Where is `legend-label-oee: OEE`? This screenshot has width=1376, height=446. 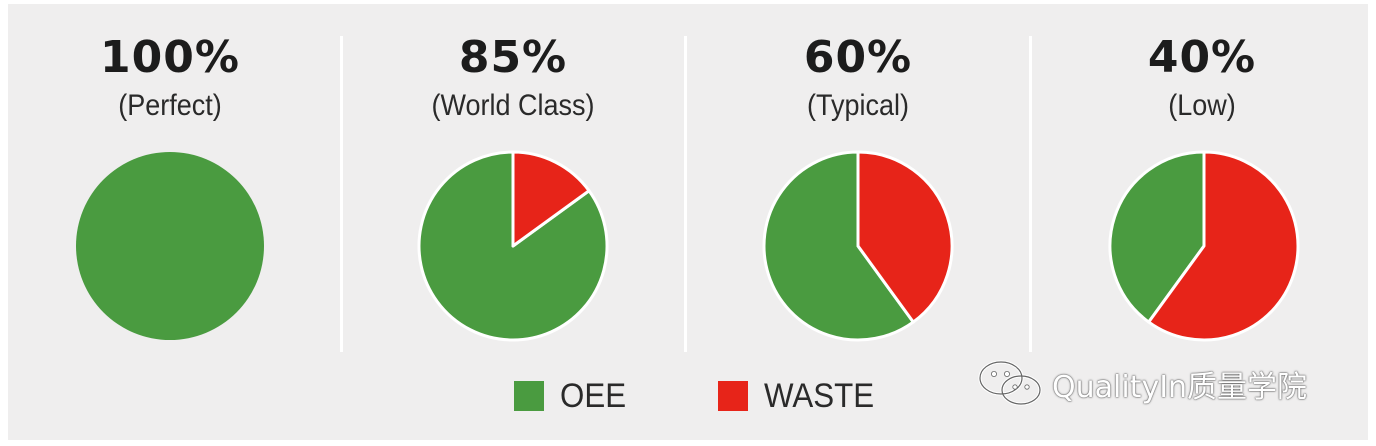
legend-label-oee: OEE is located at coordinates (593, 395).